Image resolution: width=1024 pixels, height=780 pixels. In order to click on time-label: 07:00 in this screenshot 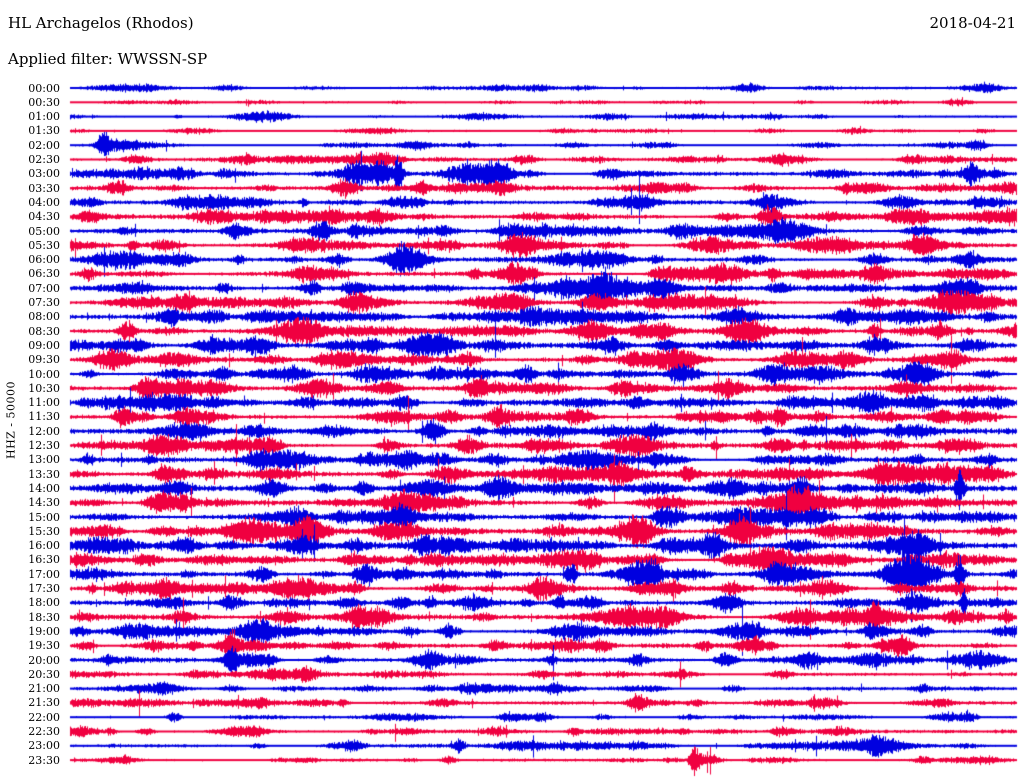, I will do `click(44, 288)`.